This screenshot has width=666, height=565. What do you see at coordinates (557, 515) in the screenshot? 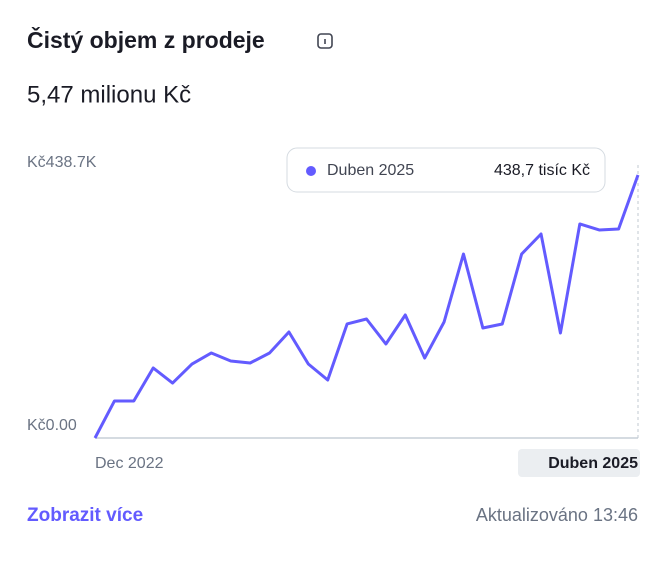
I see `updated-time: Aktualizováno 13:46` at bounding box center [557, 515].